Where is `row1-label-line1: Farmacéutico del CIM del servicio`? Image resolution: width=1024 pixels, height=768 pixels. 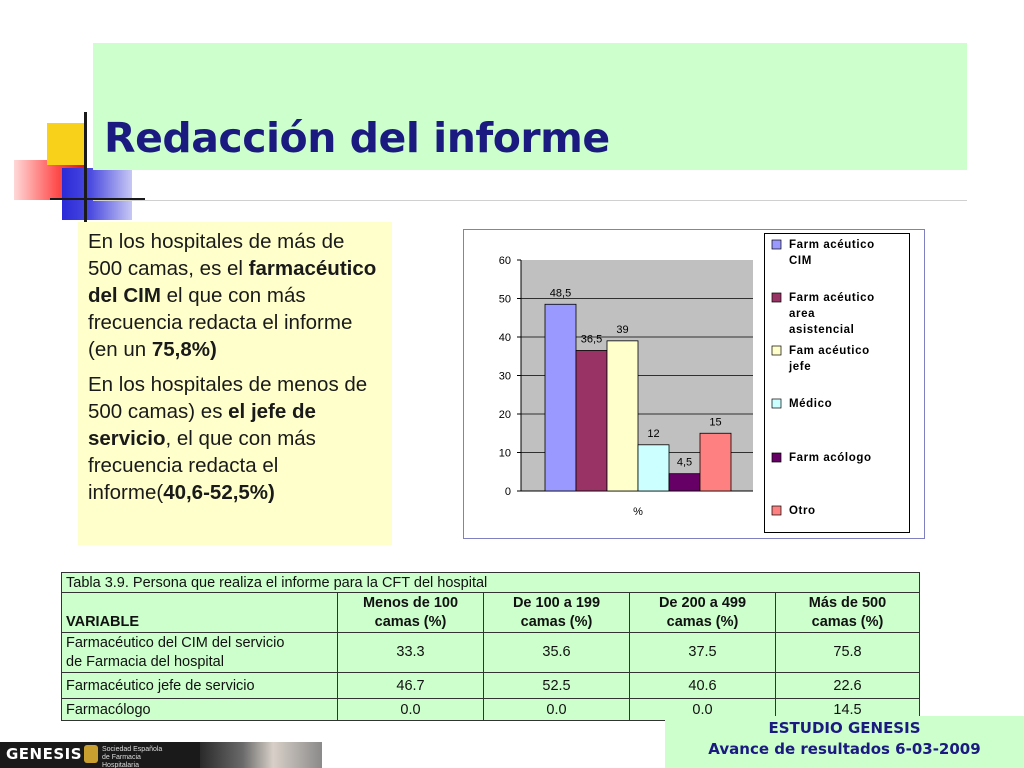 row1-label-line1: Farmacéutico del CIM del servicio is located at coordinates (175, 642).